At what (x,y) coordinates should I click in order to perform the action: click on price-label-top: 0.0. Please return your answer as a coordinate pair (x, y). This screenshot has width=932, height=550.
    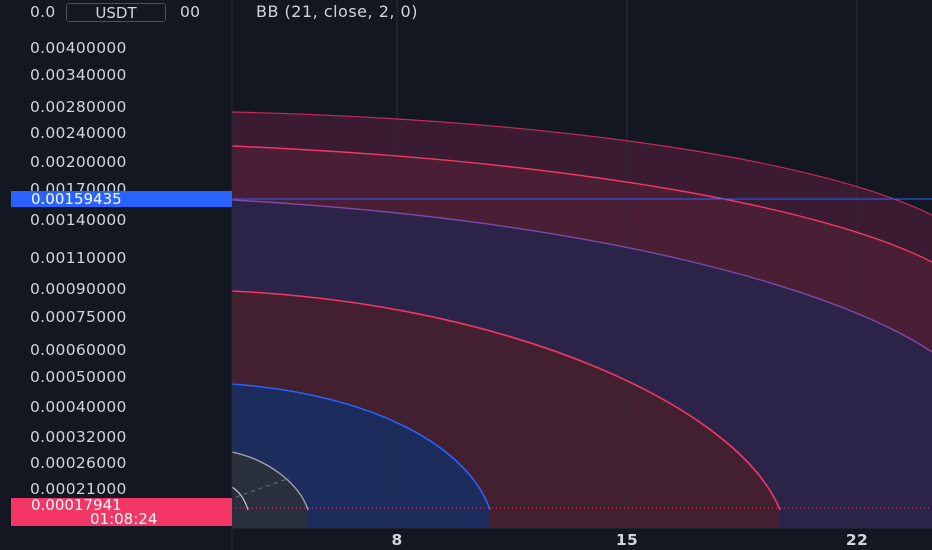
    Looking at the image, I should click on (43, 12).